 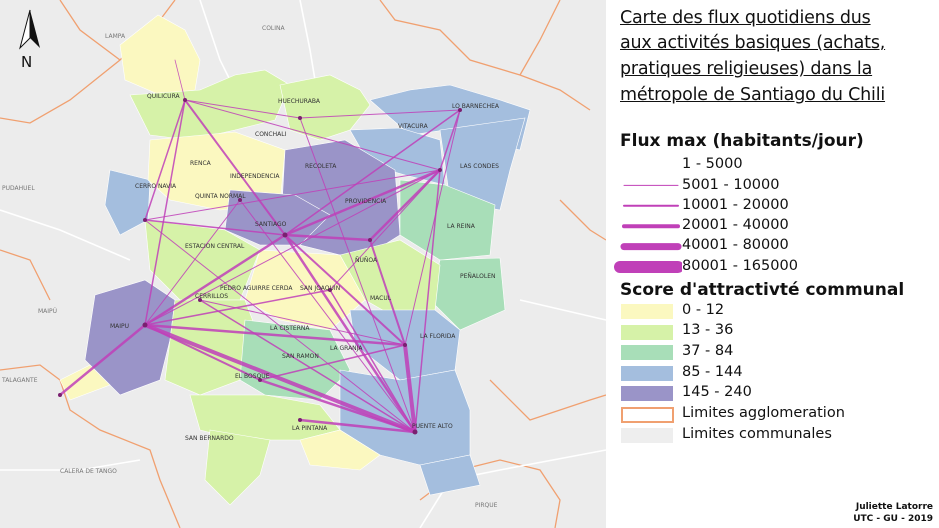 What do you see at coordinates (115, 36) in the screenshot?
I see `place-label: LAMPA` at bounding box center [115, 36].